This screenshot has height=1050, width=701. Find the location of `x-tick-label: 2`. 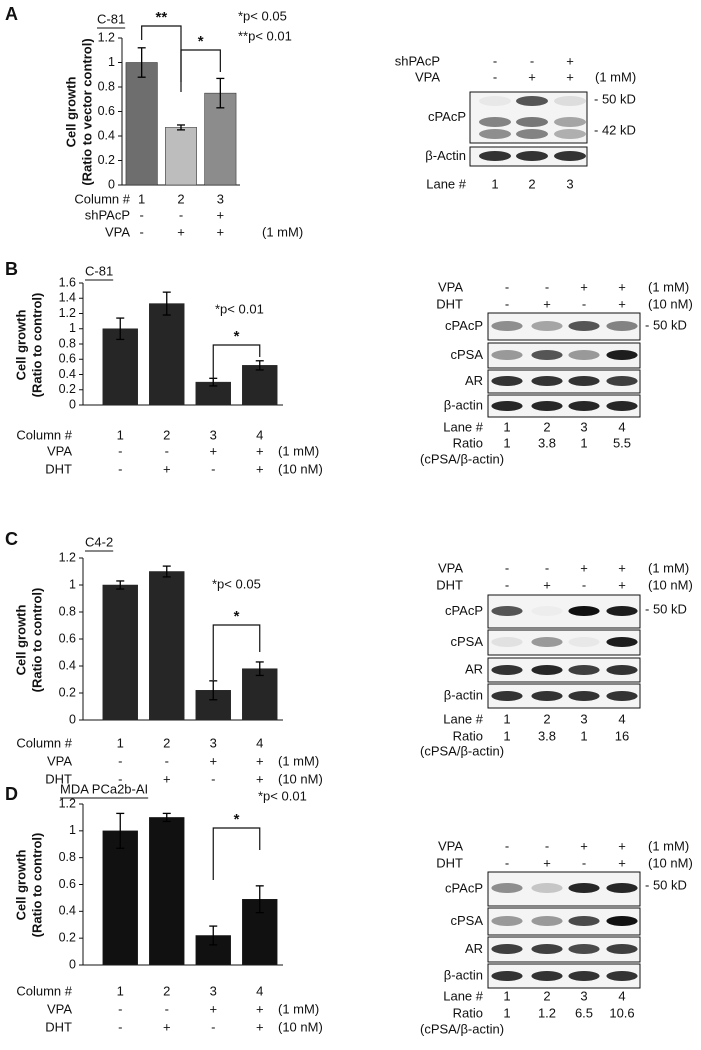

x-tick-label: 2 is located at coordinates (180, 198).